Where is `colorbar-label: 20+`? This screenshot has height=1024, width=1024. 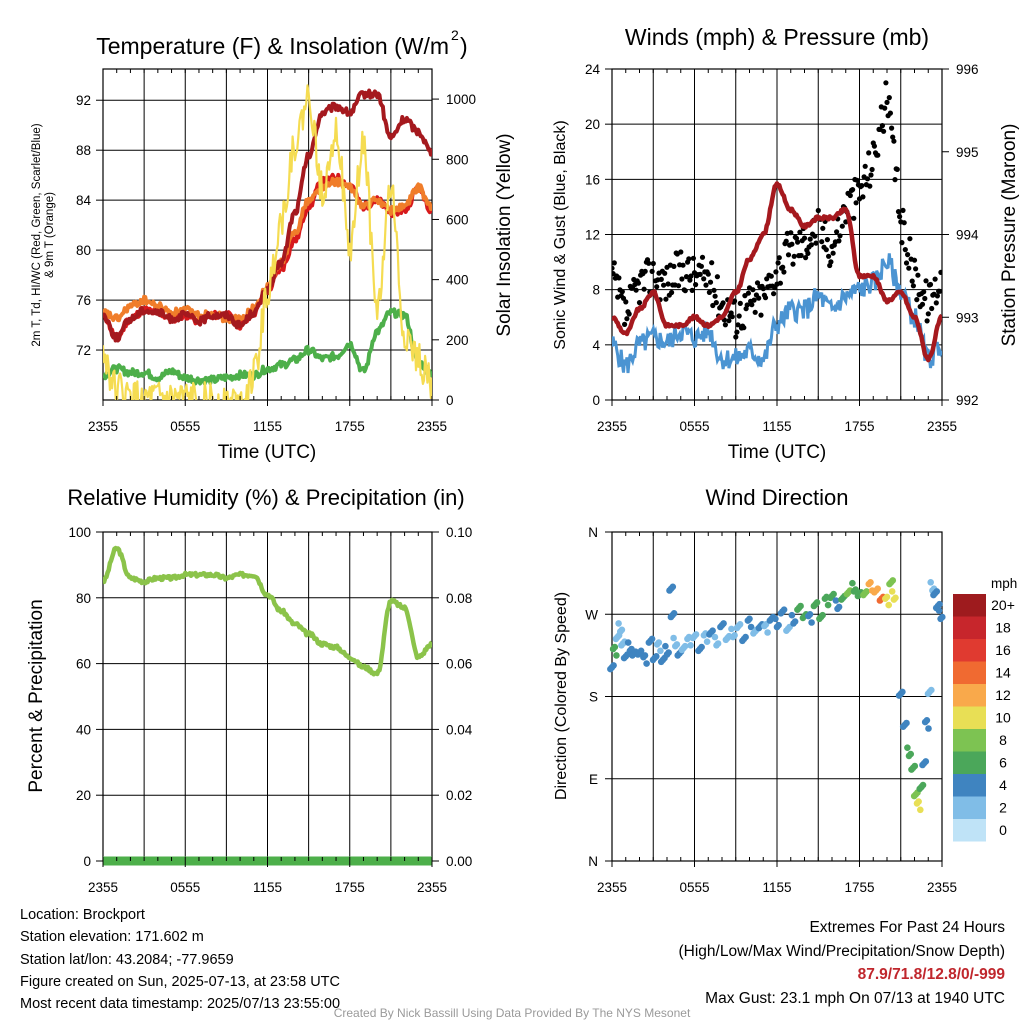 colorbar-label: 20+ is located at coordinates (1003, 605).